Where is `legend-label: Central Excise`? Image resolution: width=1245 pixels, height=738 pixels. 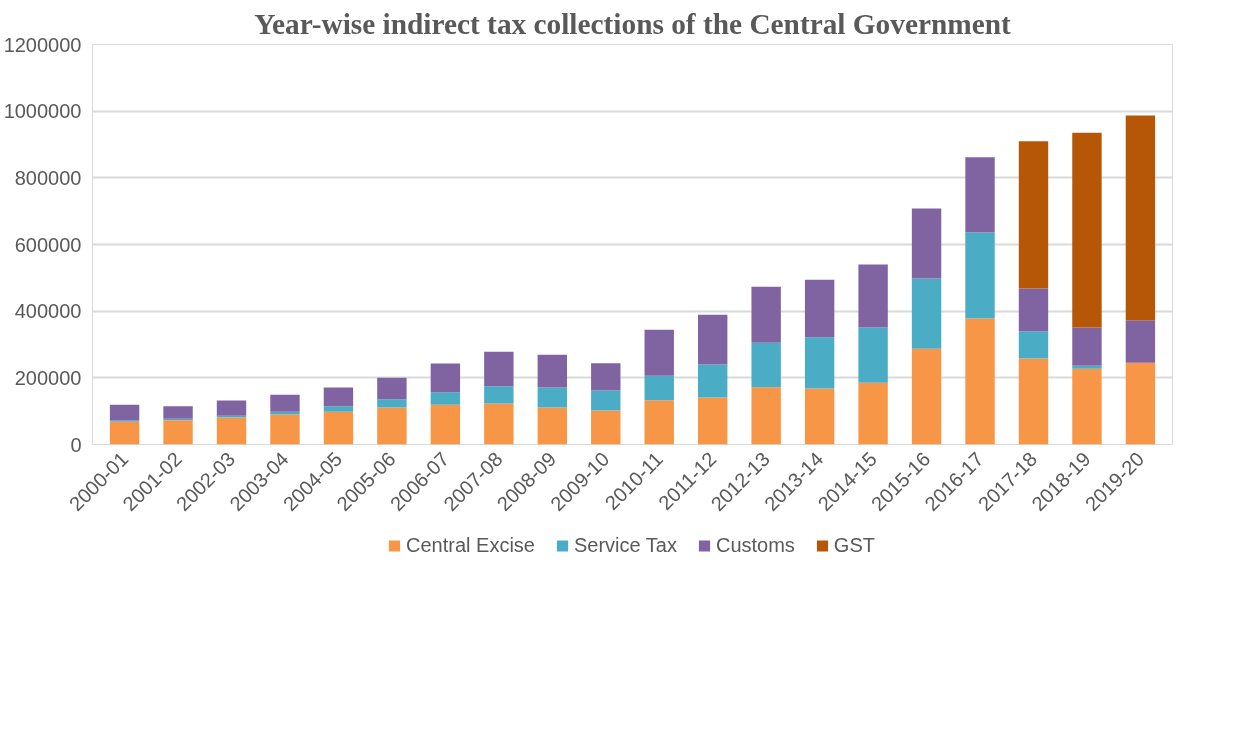
legend-label: Central Excise is located at coordinates (470, 545).